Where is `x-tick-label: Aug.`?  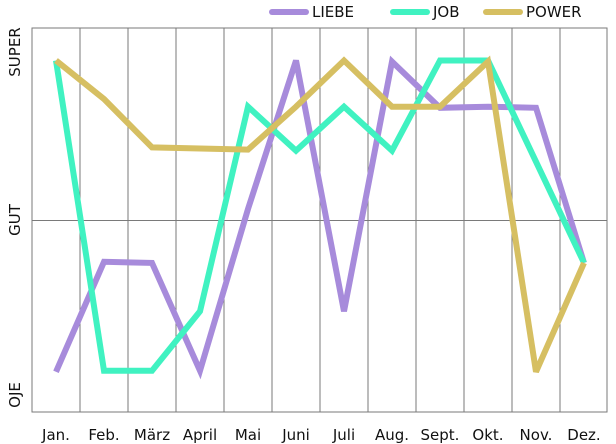 x-tick-label: Aug. is located at coordinates (392, 435).